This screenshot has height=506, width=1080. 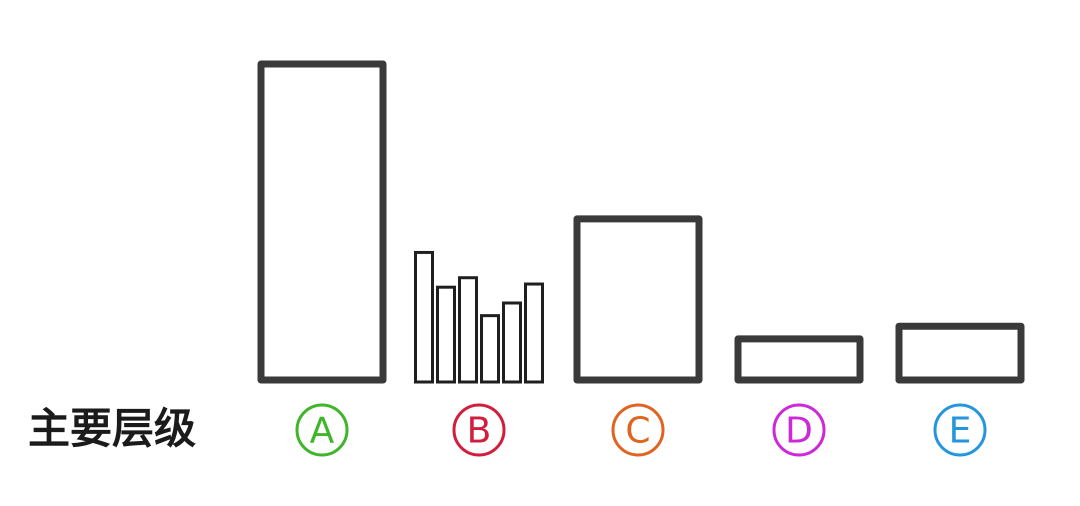 I want to click on bar-d, so click(x=799, y=359).